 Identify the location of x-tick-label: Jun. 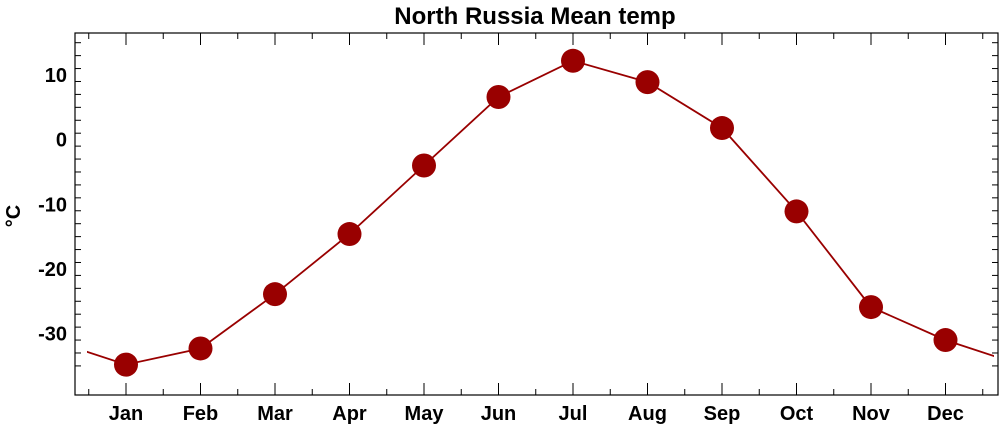
(499, 414).